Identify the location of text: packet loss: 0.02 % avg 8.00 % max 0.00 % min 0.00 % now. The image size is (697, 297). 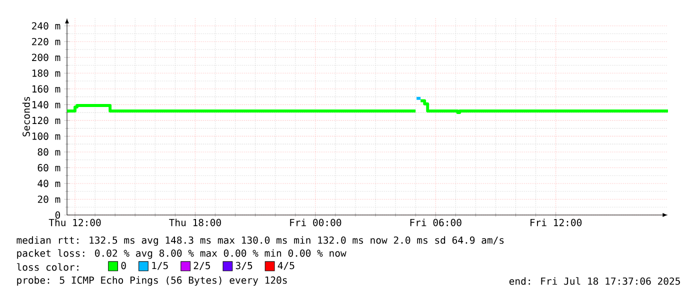
(181, 254).